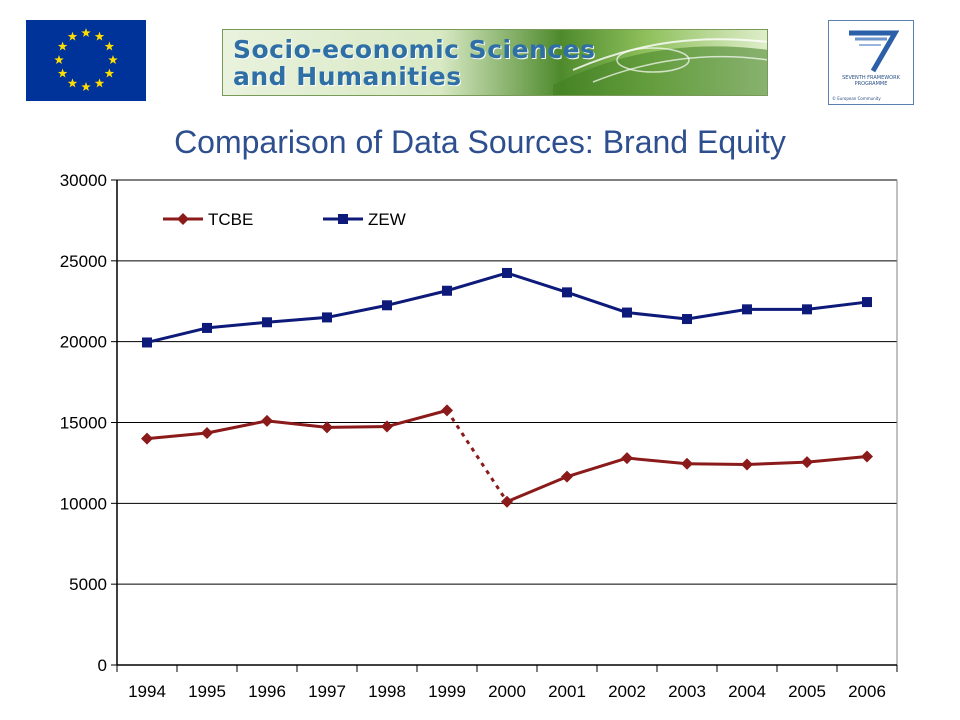 This screenshot has width=960, height=720. I want to click on legend-tcbe-marker, so click(183, 219).